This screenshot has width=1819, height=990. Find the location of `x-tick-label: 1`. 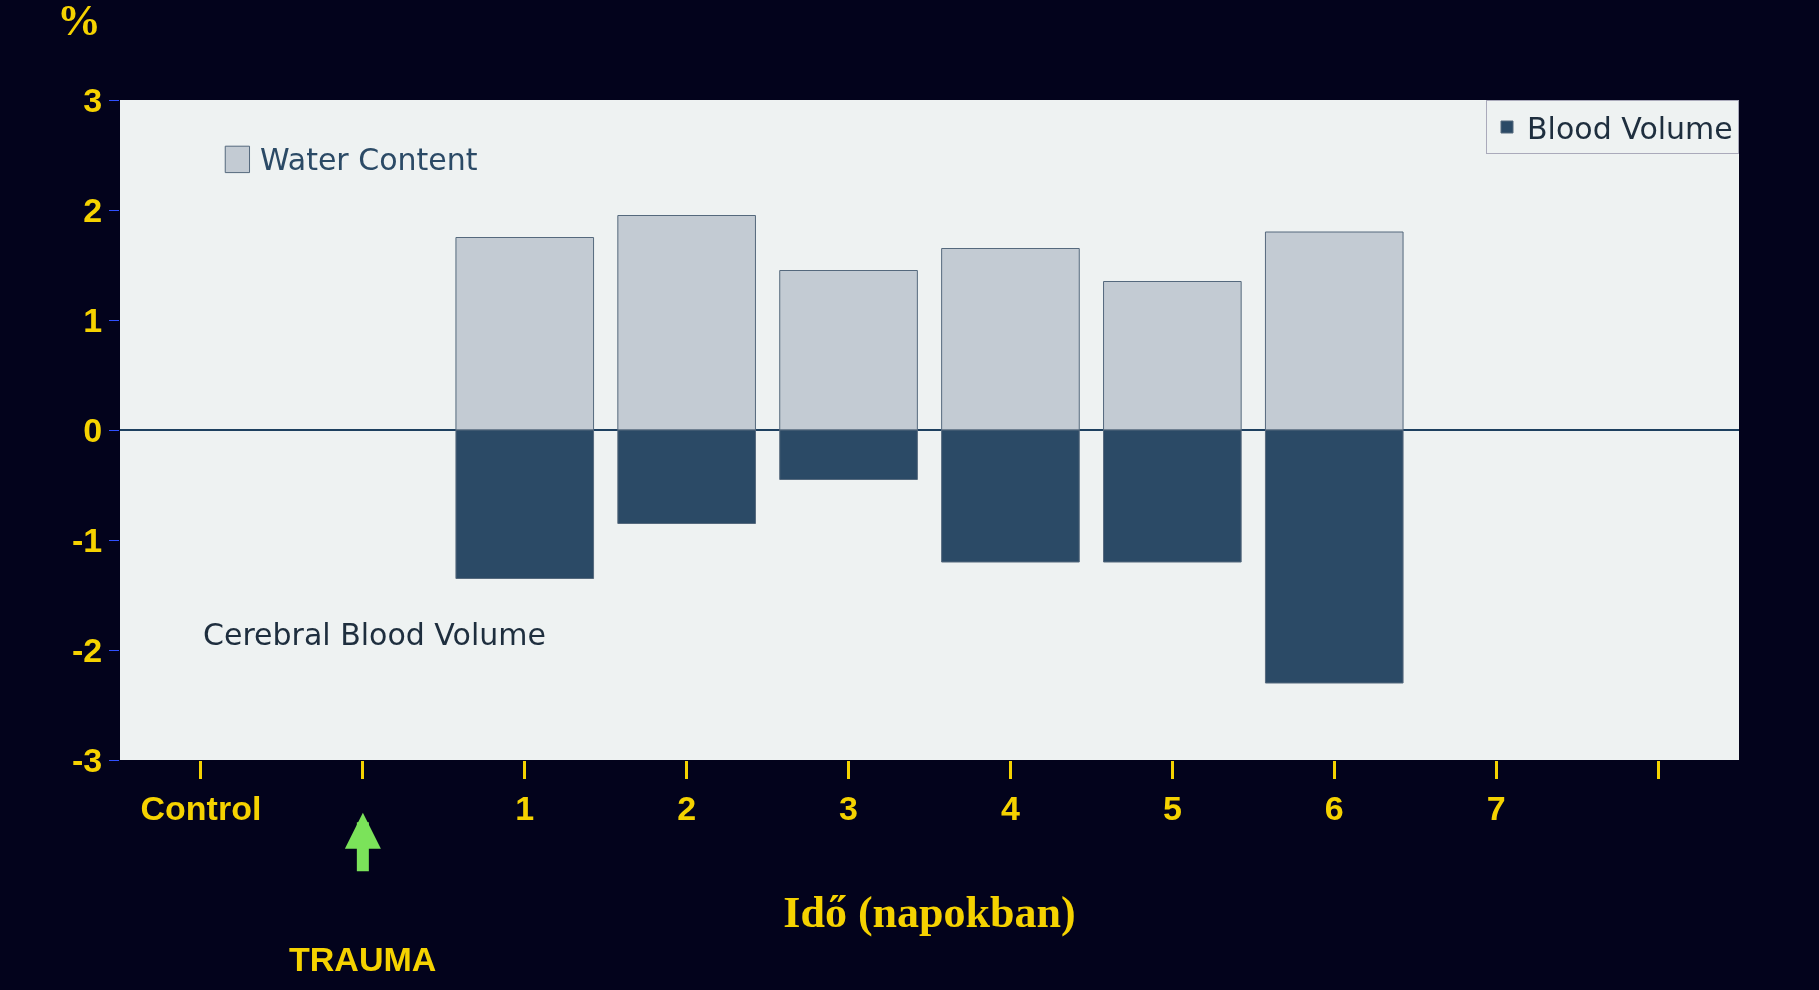

x-tick-label: 1 is located at coordinates (525, 807).